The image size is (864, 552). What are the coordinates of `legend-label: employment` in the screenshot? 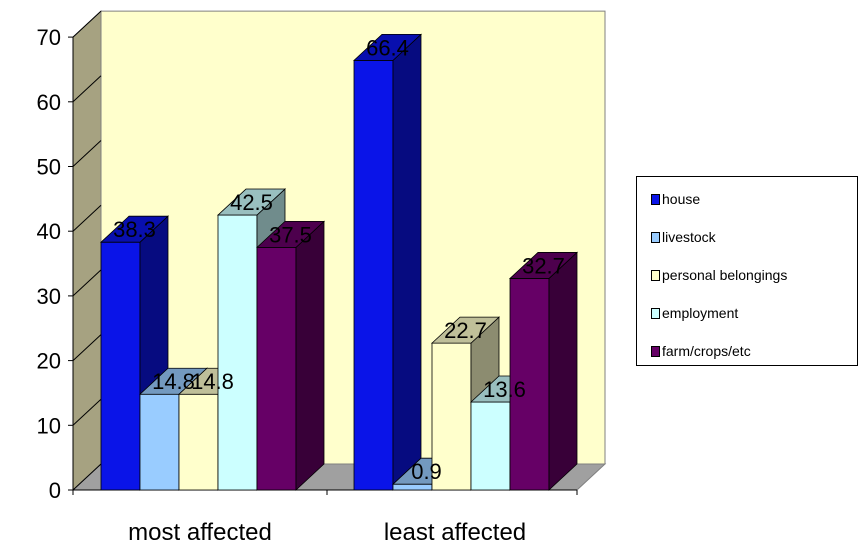 It's located at (700, 313).